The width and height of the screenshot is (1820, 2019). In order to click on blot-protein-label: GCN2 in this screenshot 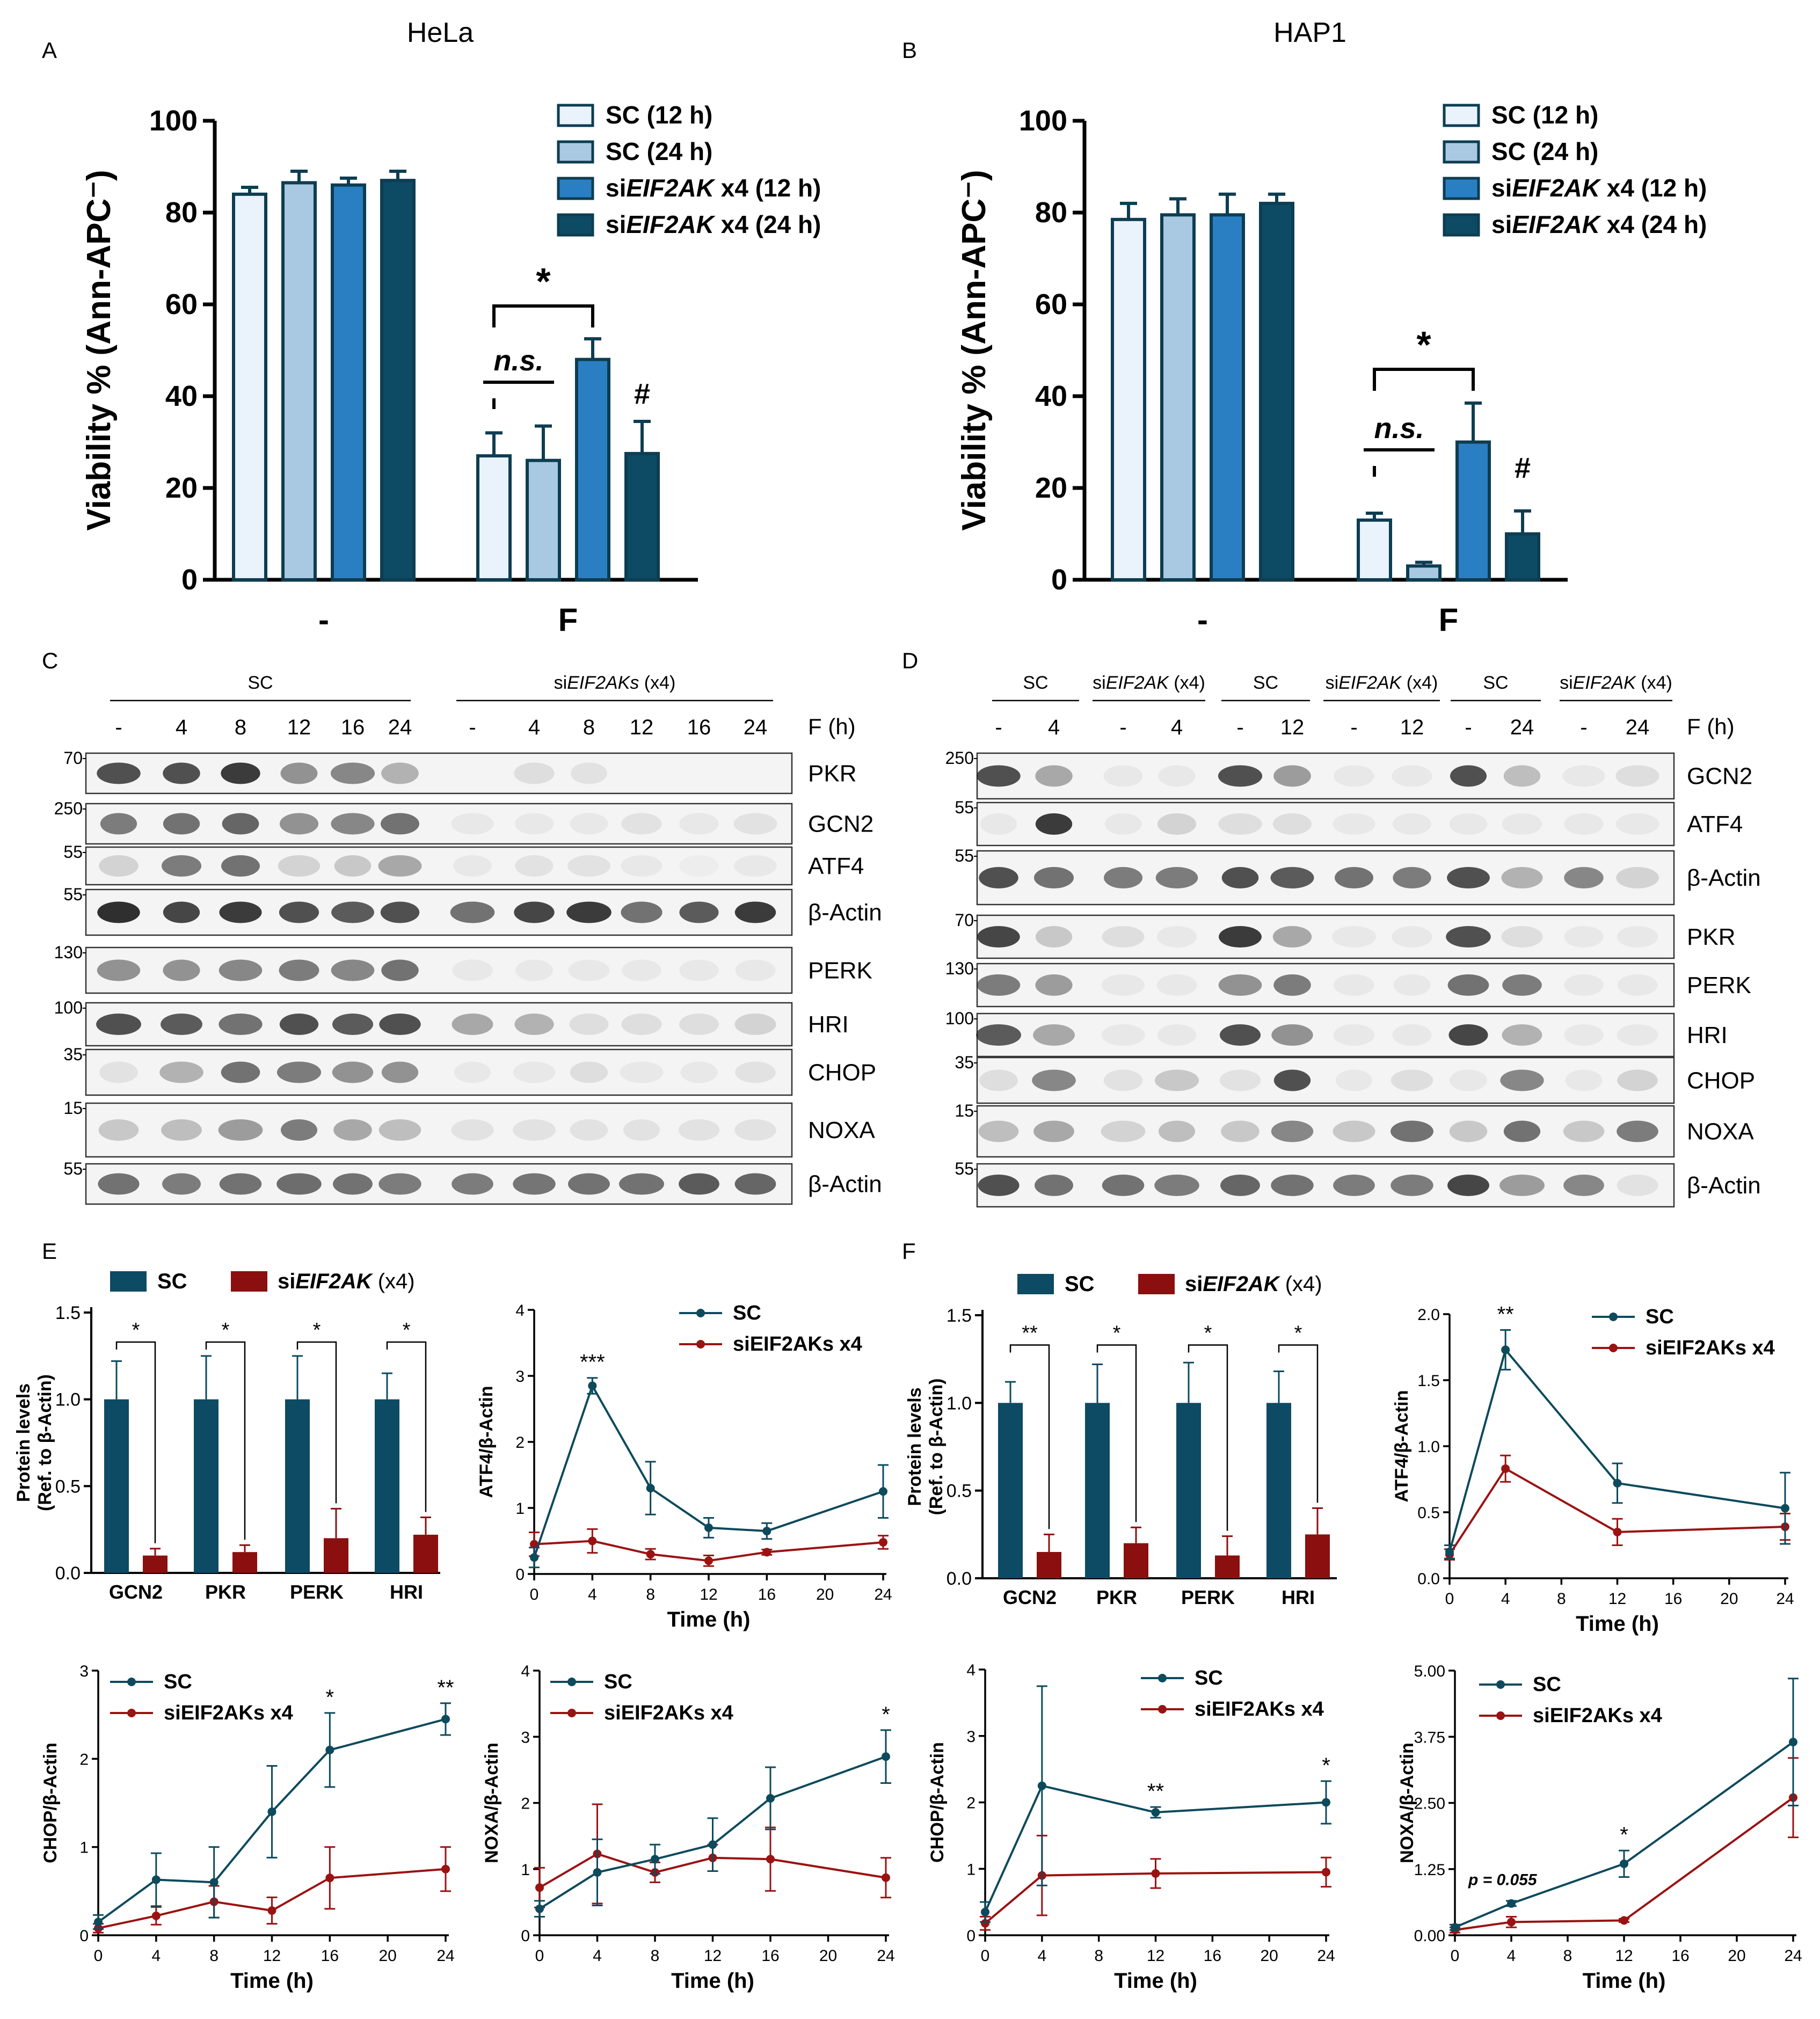, I will do `click(840, 824)`.